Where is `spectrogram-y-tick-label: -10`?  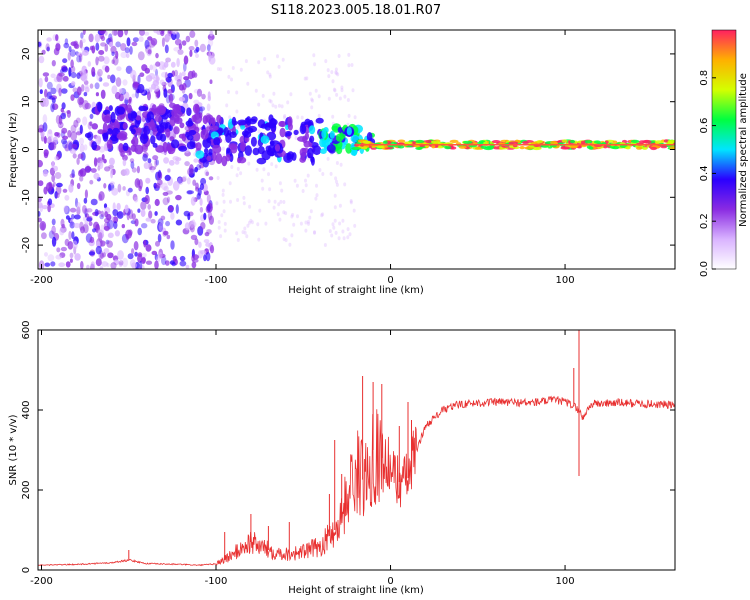 spectrogram-y-tick-label: -10 is located at coordinates (26, 197).